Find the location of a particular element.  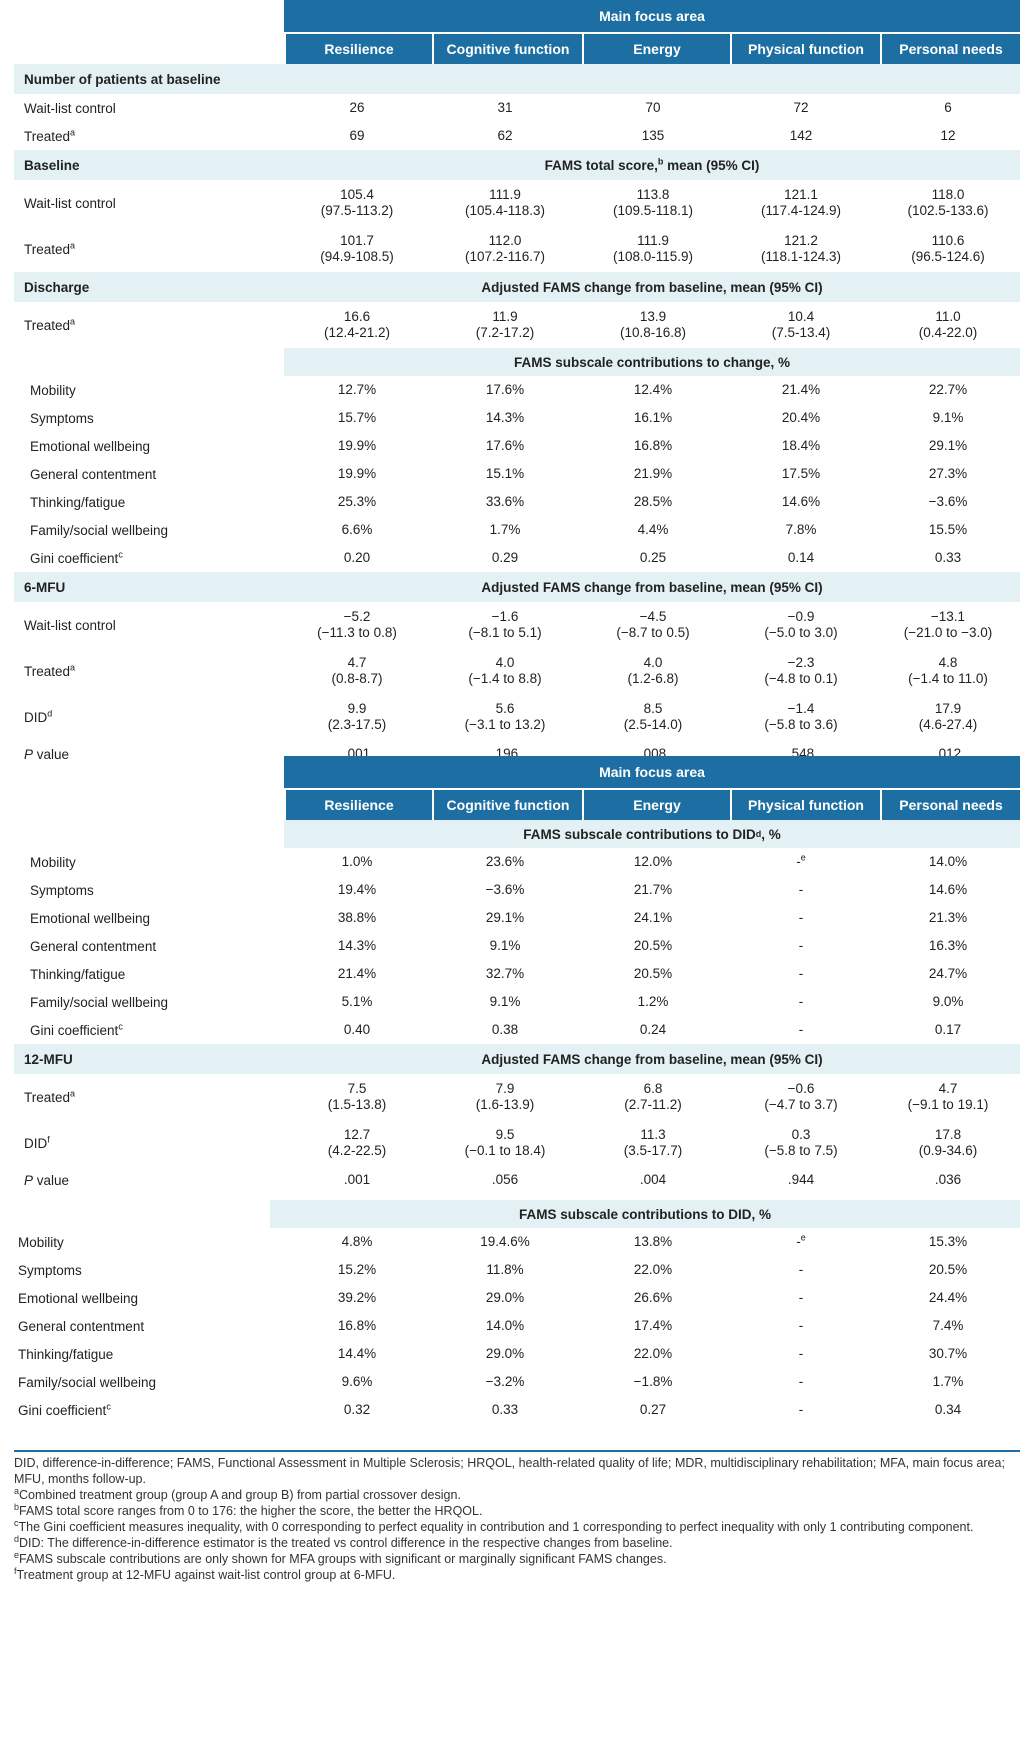

cell: 1.7% is located at coordinates (505, 529).